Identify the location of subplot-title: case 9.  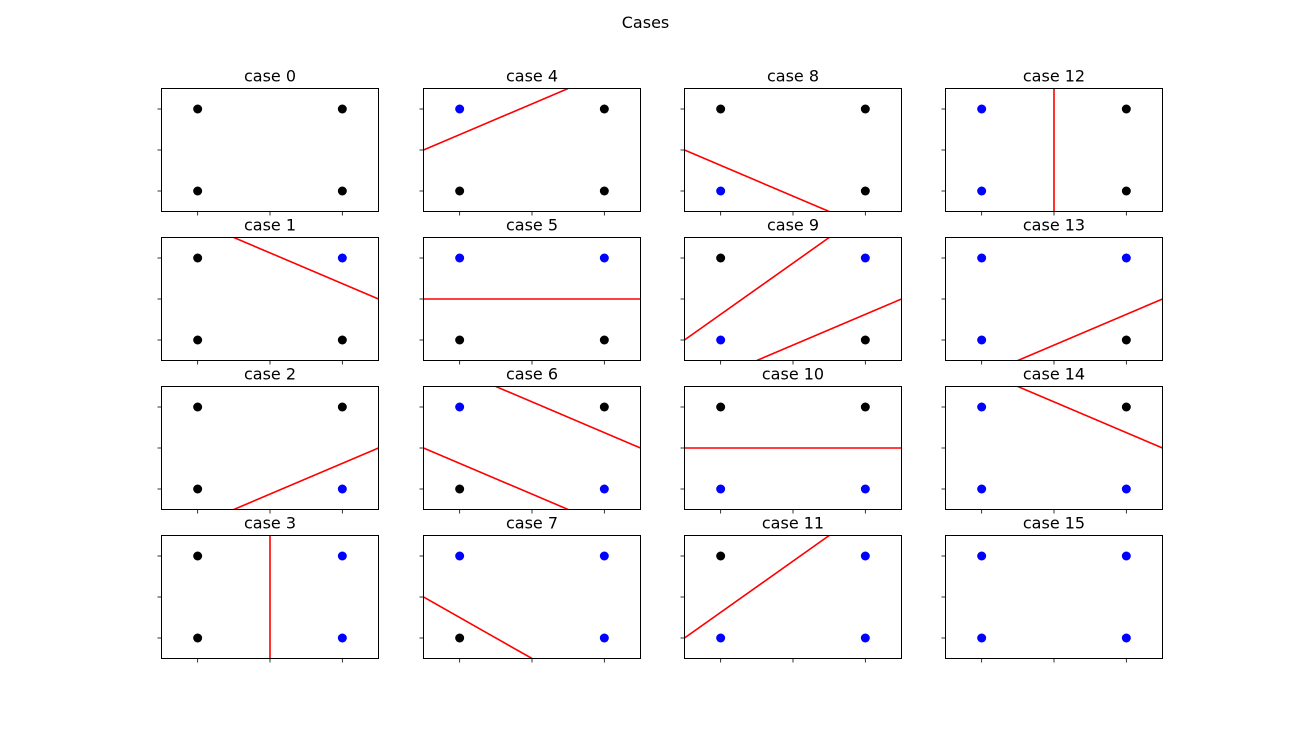
(793, 225).